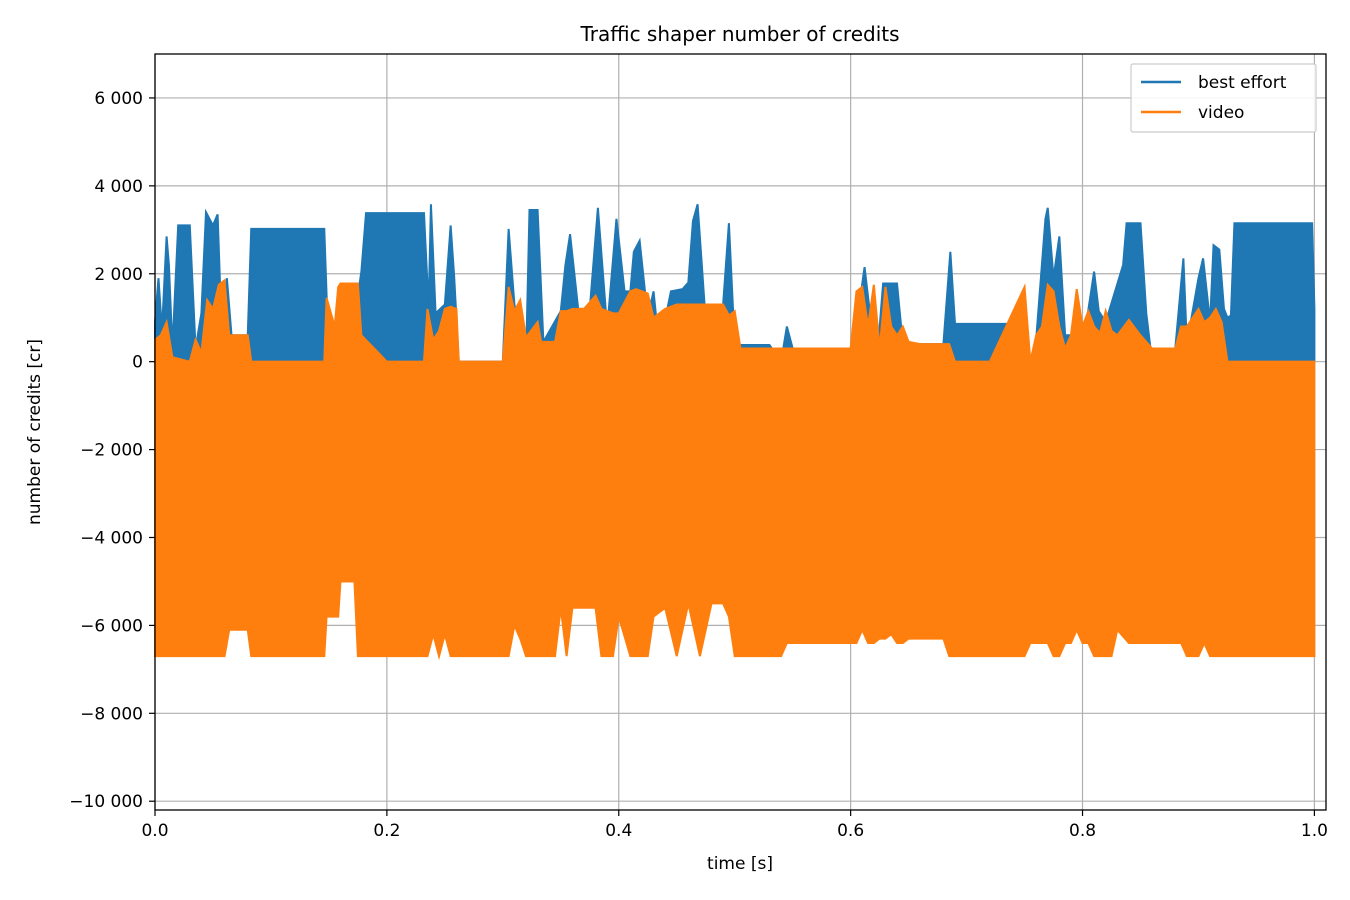  What do you see at coordinates (1223, 98) in the screenshot?
I see `legend: best effort video` at bounding box center [1223, 98].